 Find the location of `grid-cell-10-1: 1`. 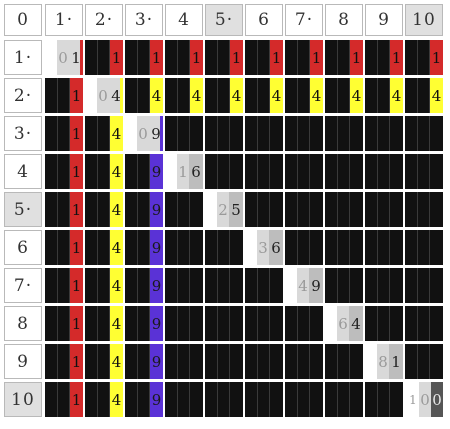

grid-cell-10-1: 1 is located at coordinates (64, 399).